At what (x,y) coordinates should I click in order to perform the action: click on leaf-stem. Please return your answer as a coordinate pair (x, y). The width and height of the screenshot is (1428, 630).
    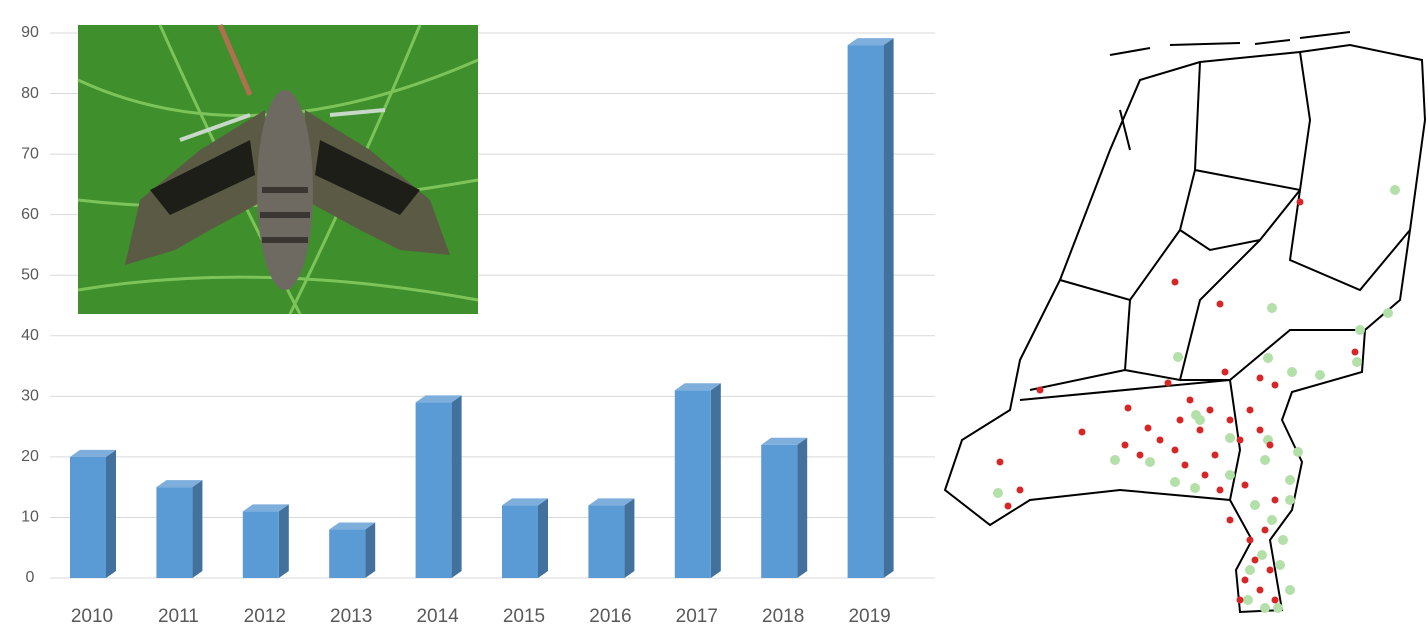
    Looking at the image, I should click on (235, 60).